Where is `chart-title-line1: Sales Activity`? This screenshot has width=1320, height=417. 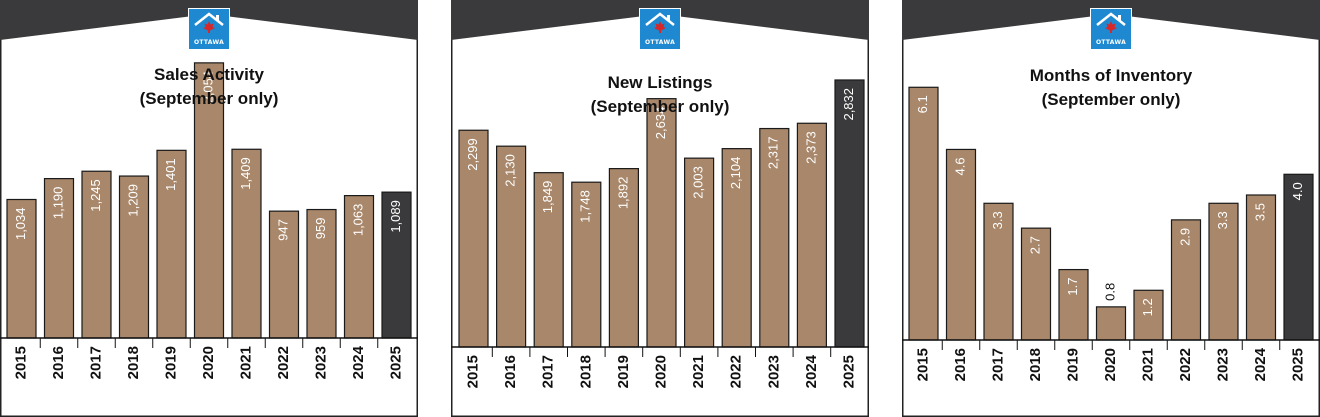
chart-title-line1: Sales Activity is located at coordinates (209, 74).